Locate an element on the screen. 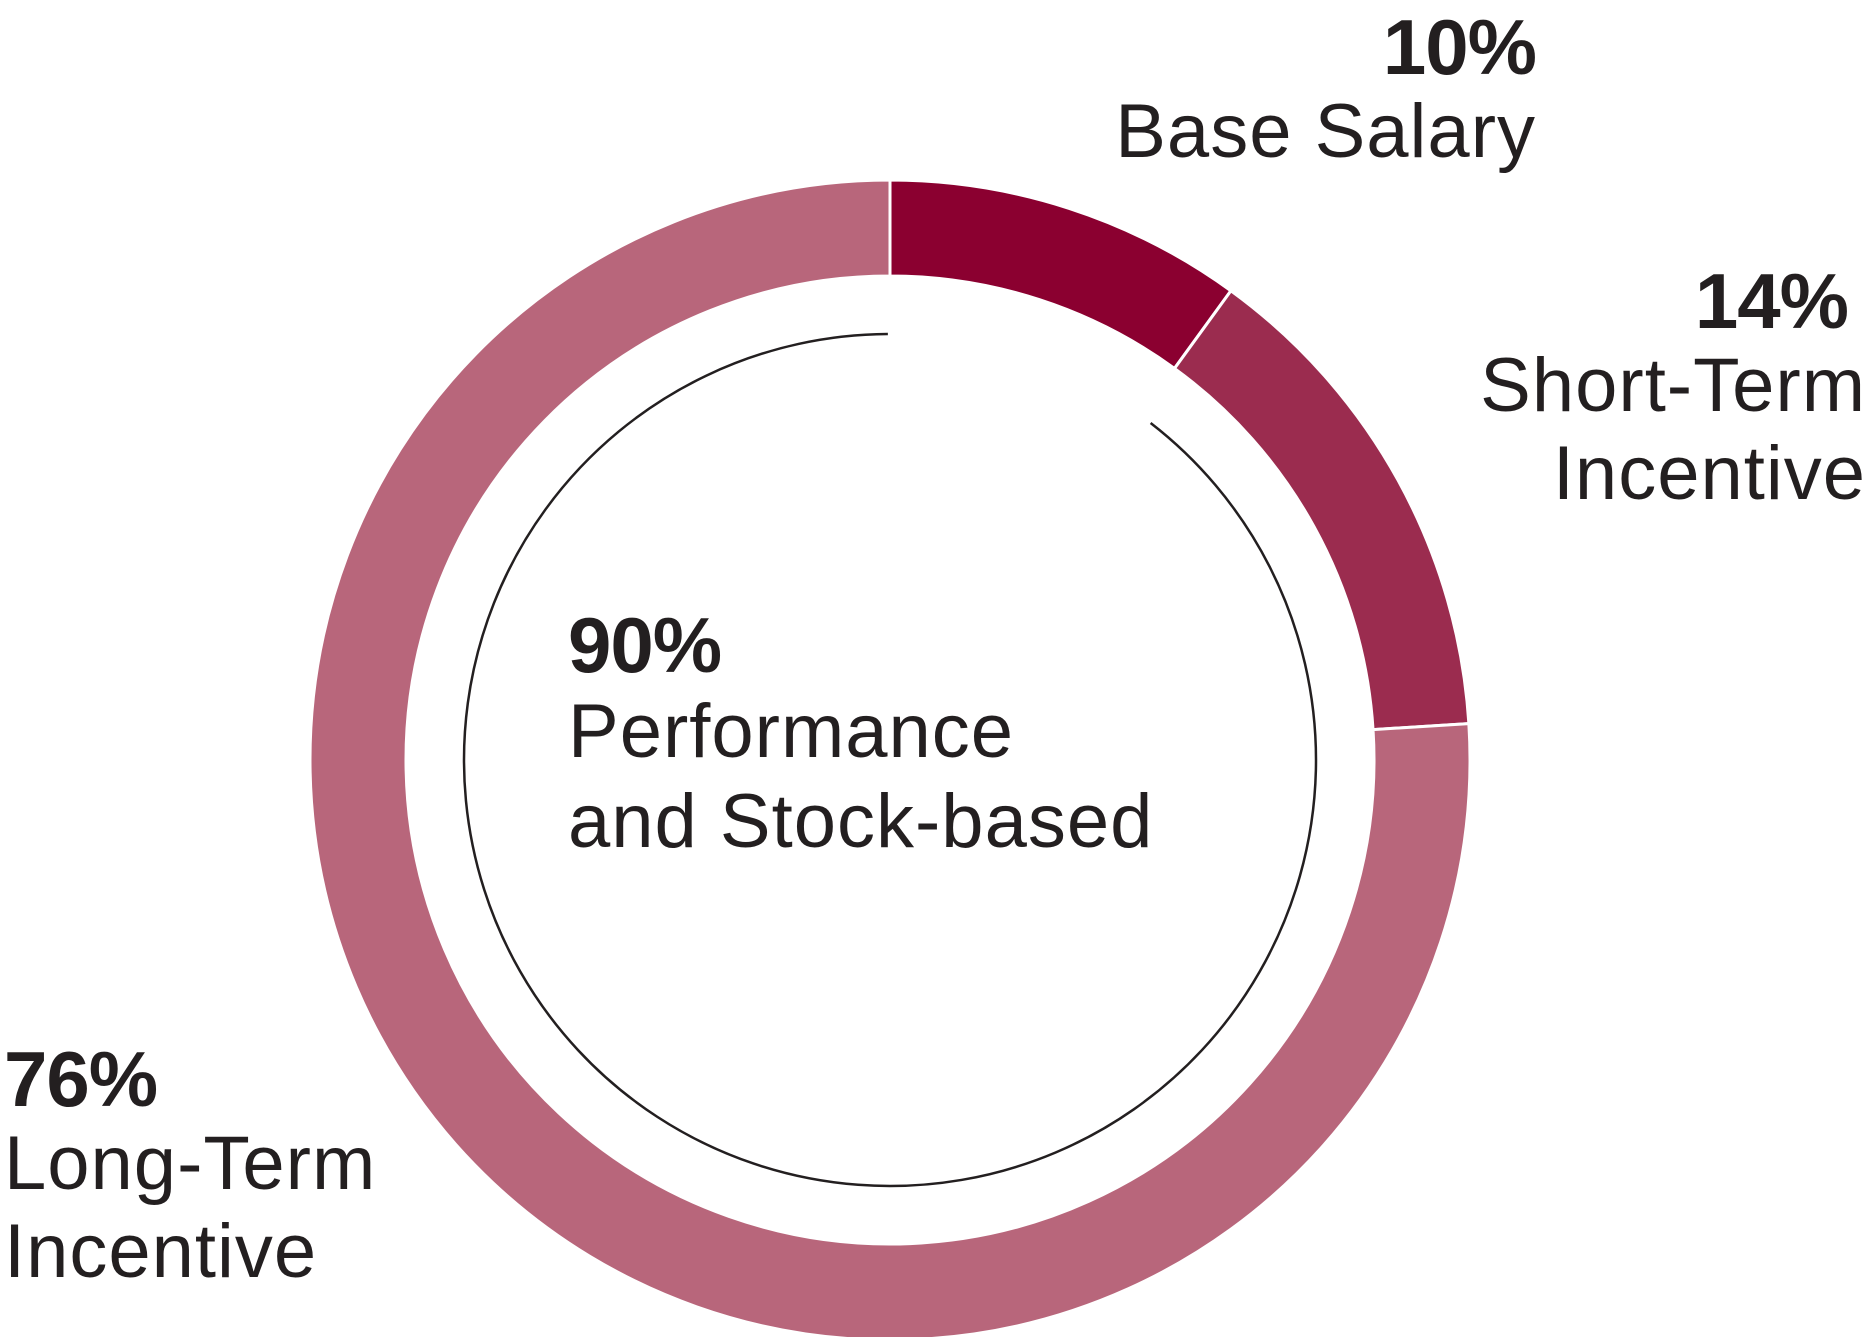  long-term-percent: 76% is located at coordinates (81, 1079).